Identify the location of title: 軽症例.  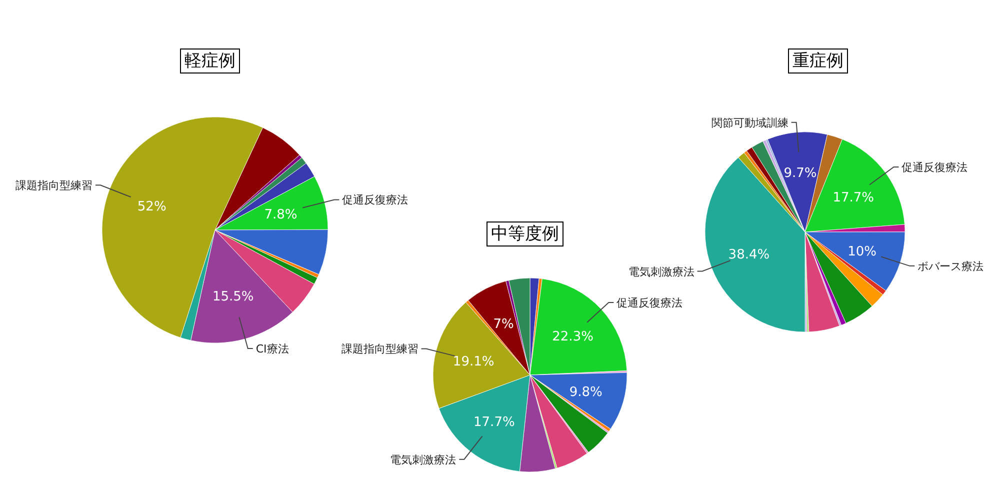
(210, 61).